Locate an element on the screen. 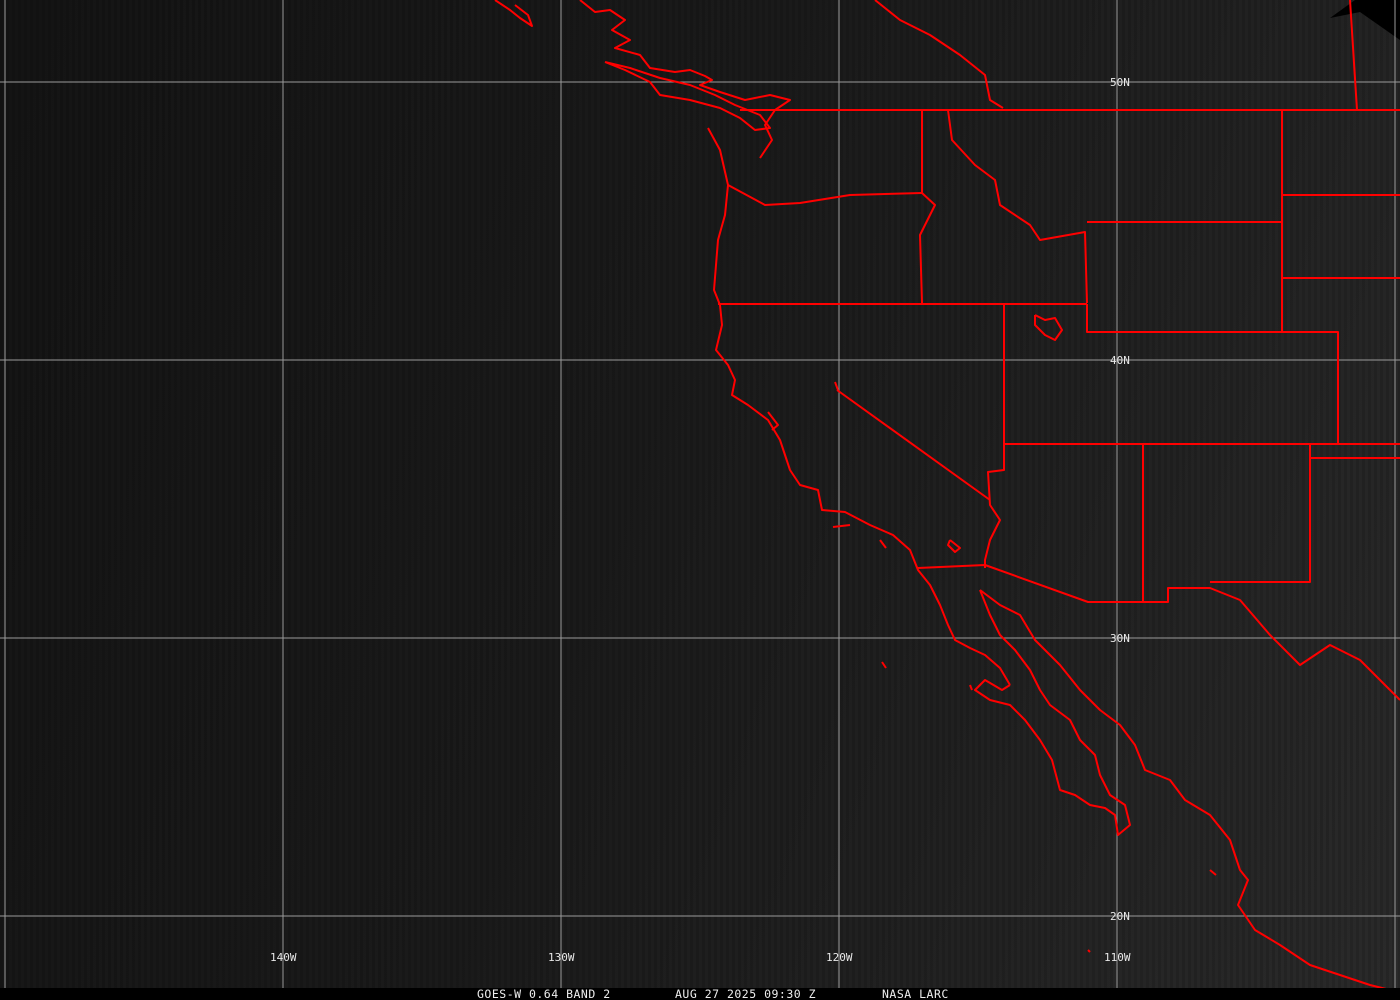  canada-coast is located at coordinates (513, 13).